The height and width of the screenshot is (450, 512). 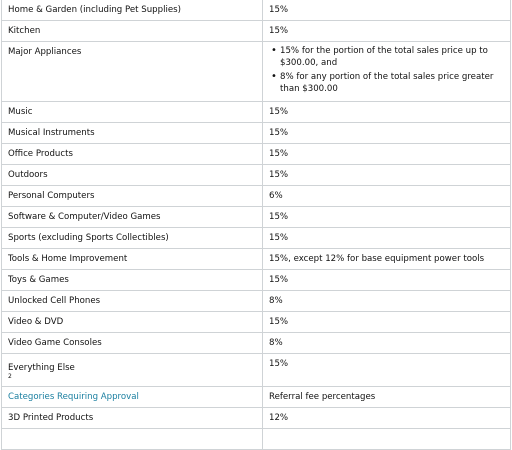 What do you see at coordinates (132, 133) in the screenshot?
I see `category-cell: Musical Instruments` at bounding box center [132, 133].